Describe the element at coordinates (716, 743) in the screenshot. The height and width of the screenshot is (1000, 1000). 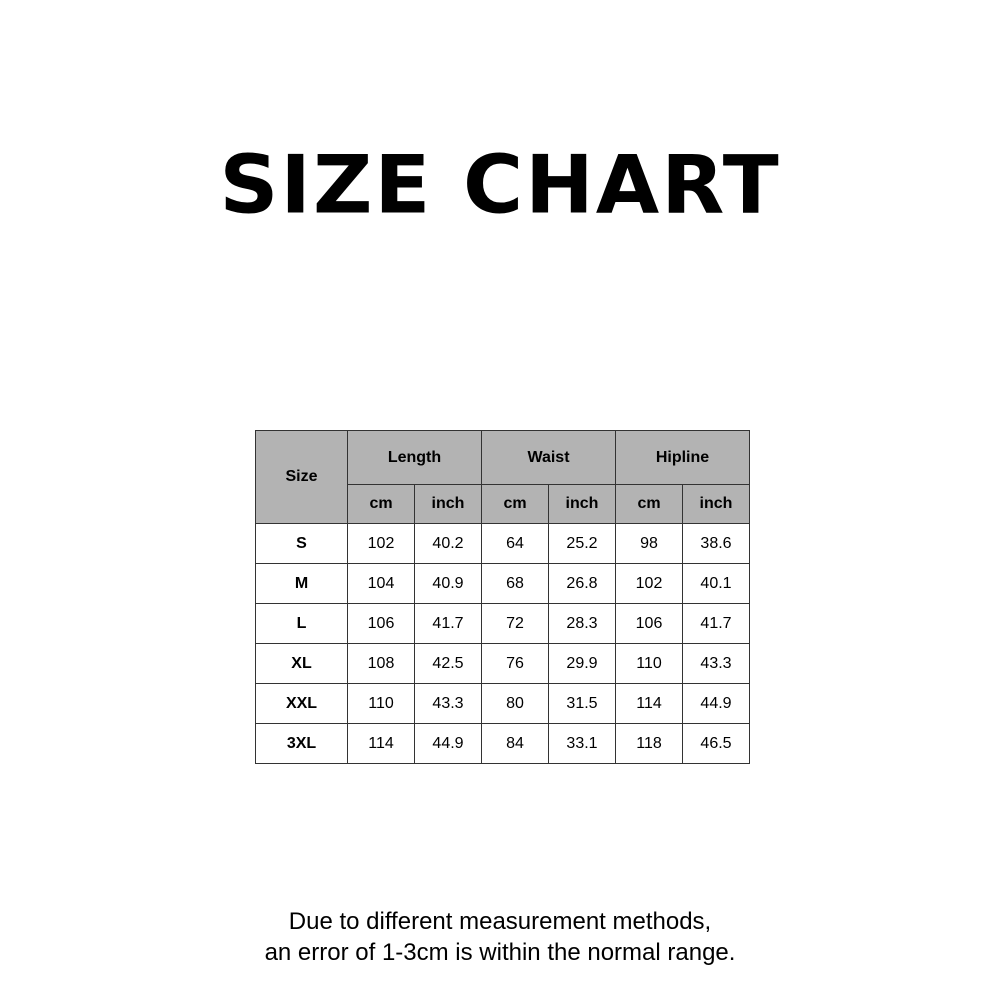
I see `value-cell: 46.5` at that location.